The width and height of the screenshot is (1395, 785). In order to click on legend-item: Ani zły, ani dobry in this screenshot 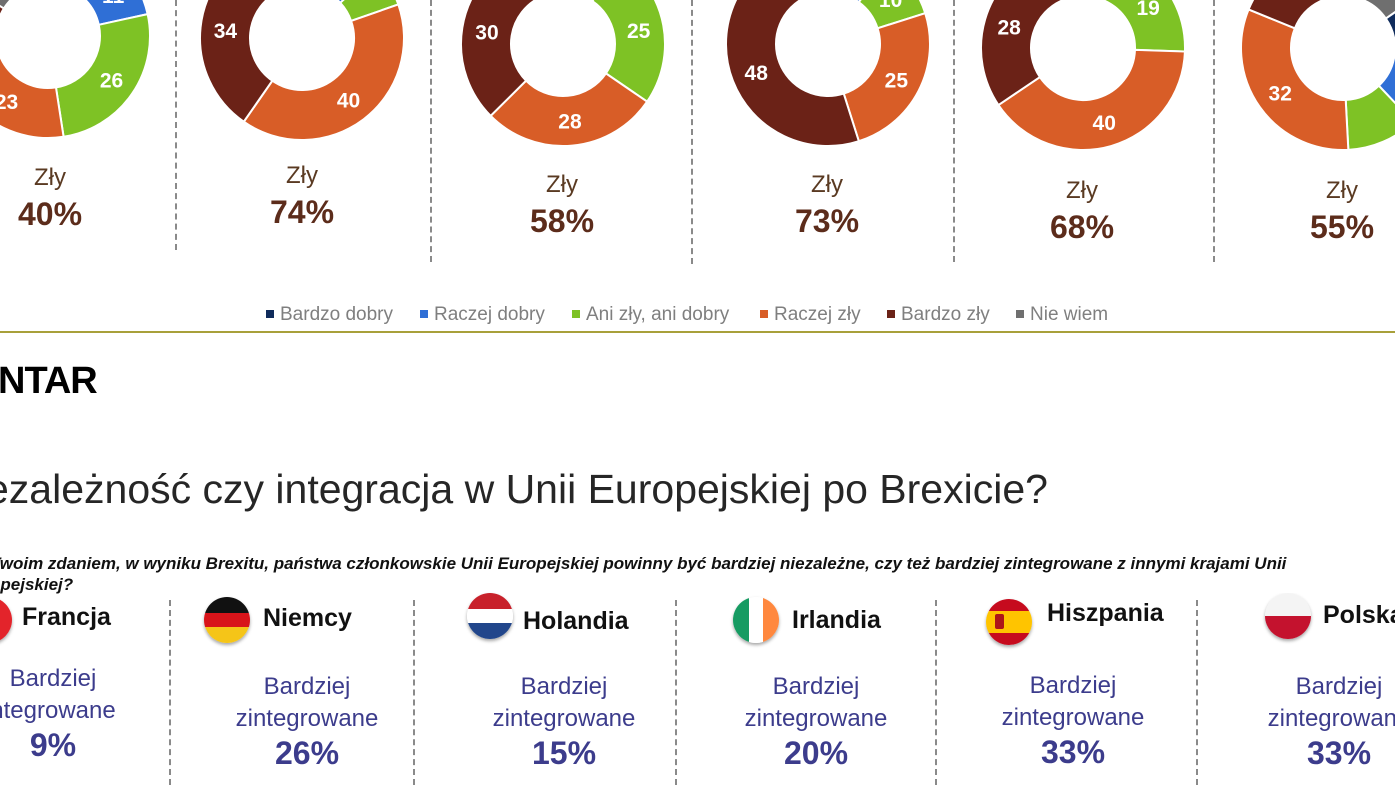, I will do `click(650, 315)`.